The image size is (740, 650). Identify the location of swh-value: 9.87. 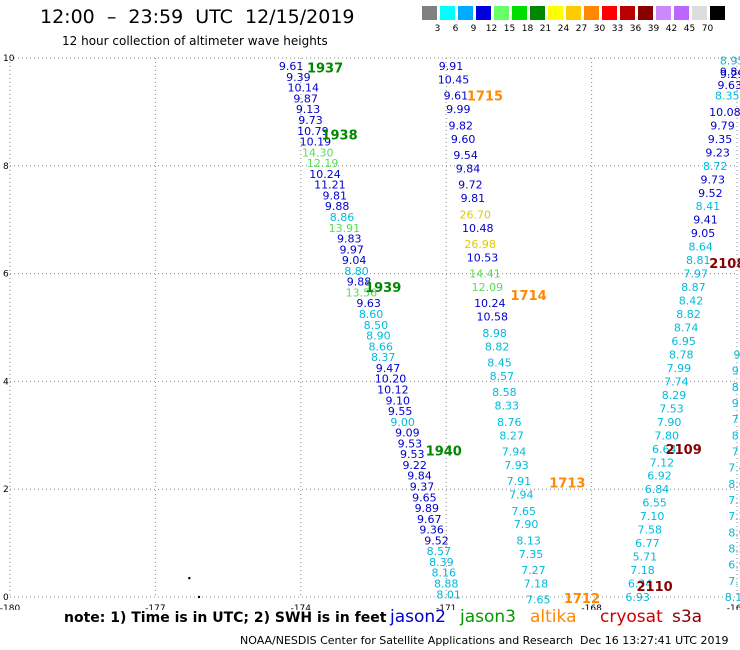
(305, 98).